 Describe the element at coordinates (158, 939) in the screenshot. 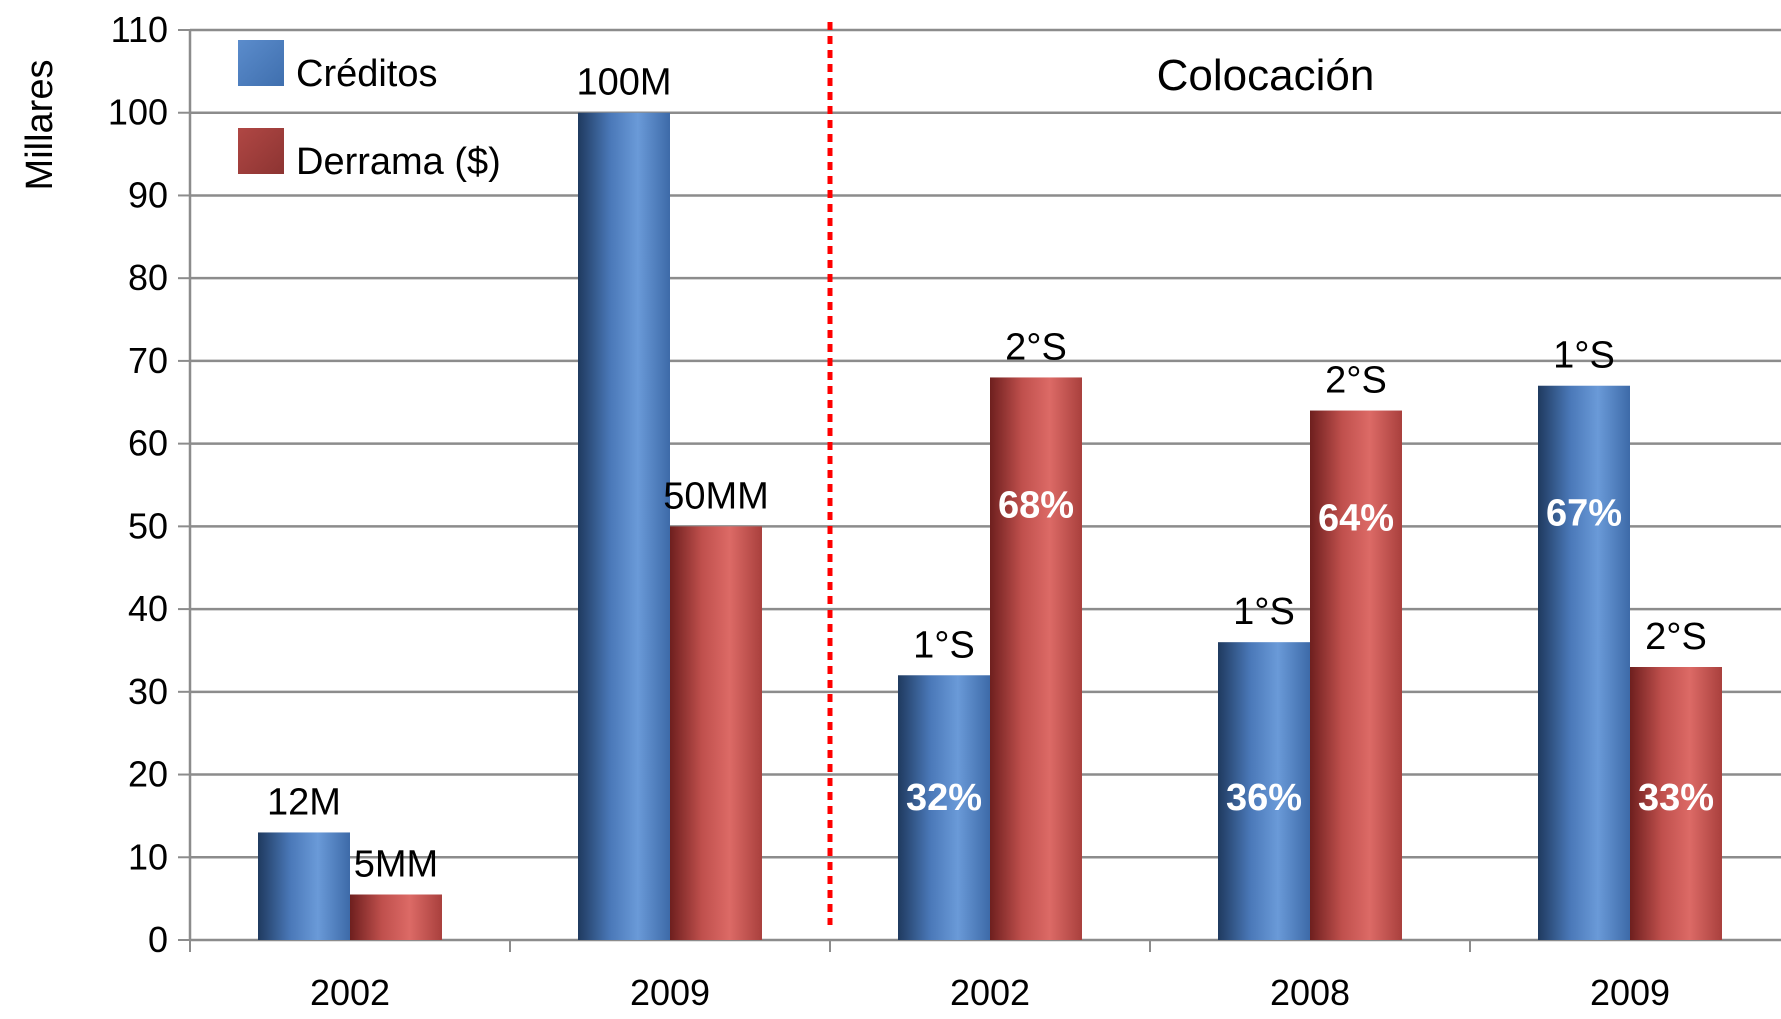

I see `y-tick-label: 0` at that location.